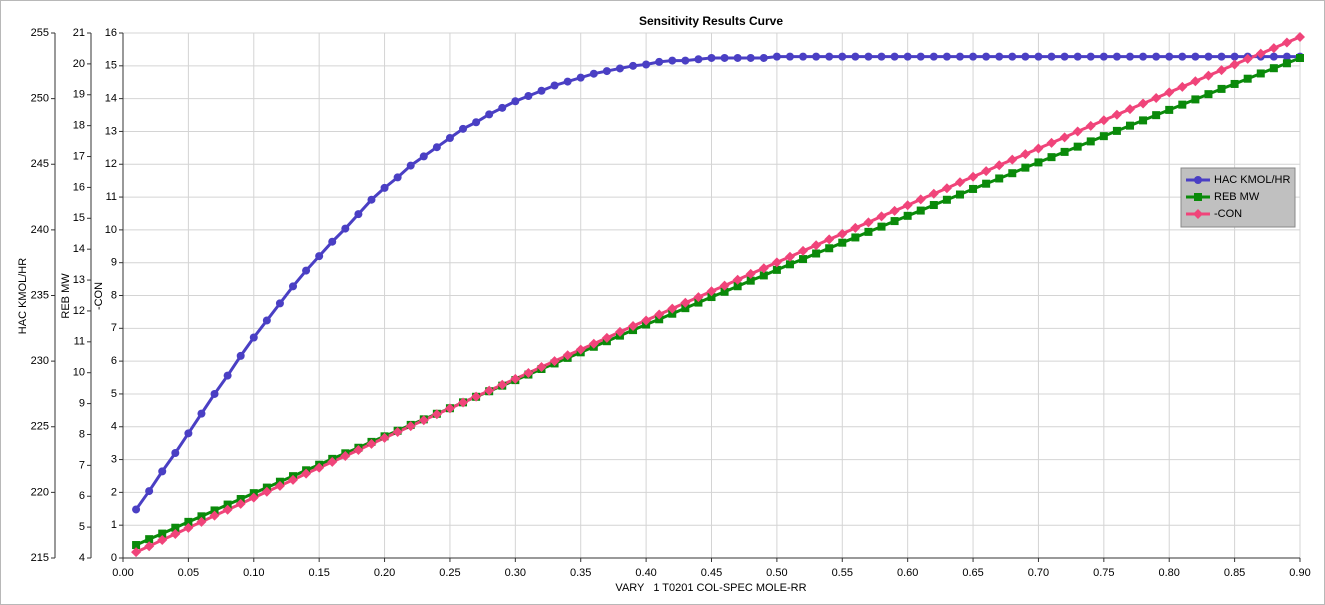 The height and width of the screenshot is (605, 1325). Describe the element at coordinates (710, 588) in the screenshot. I see `x-axis-title: VARY 1 T0201 COL-SPEC MOLE-RR` at that location.